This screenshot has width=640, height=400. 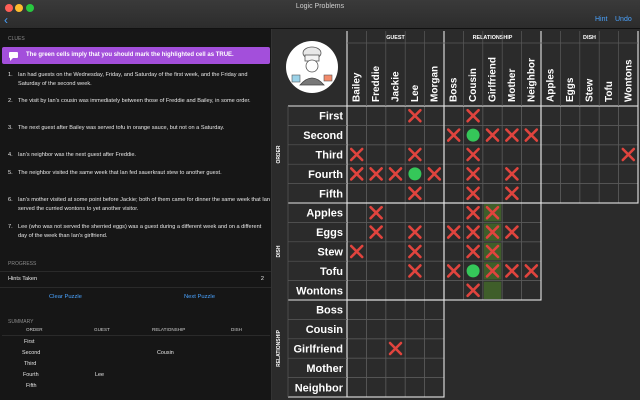 What do you see at coordinates (623, 19) in the screenshot?
I see `undo-button: Undo` at bounding box center [623, 19].